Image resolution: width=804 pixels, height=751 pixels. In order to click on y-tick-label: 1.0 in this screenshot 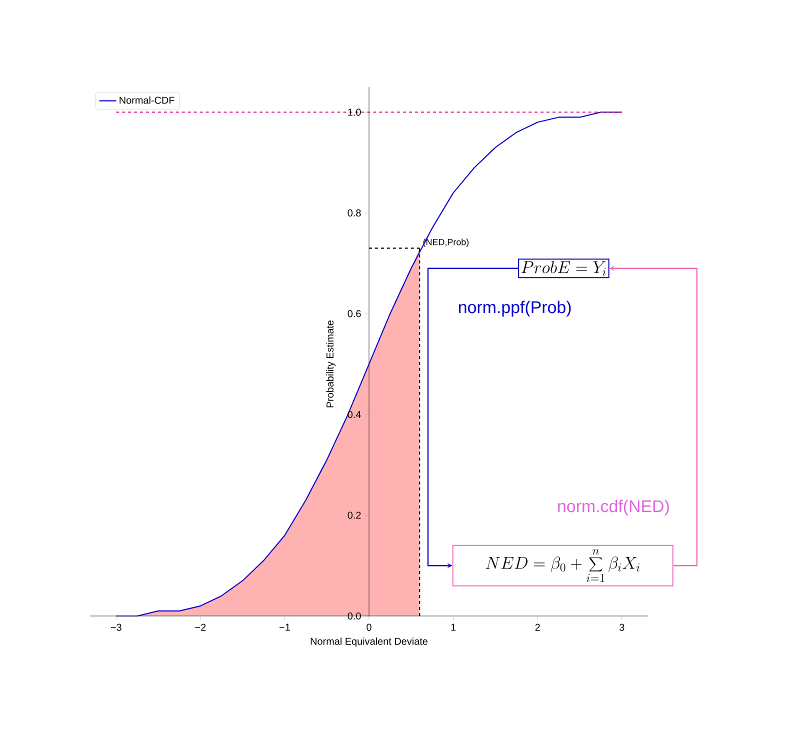, I will do `click(354, 112)`.